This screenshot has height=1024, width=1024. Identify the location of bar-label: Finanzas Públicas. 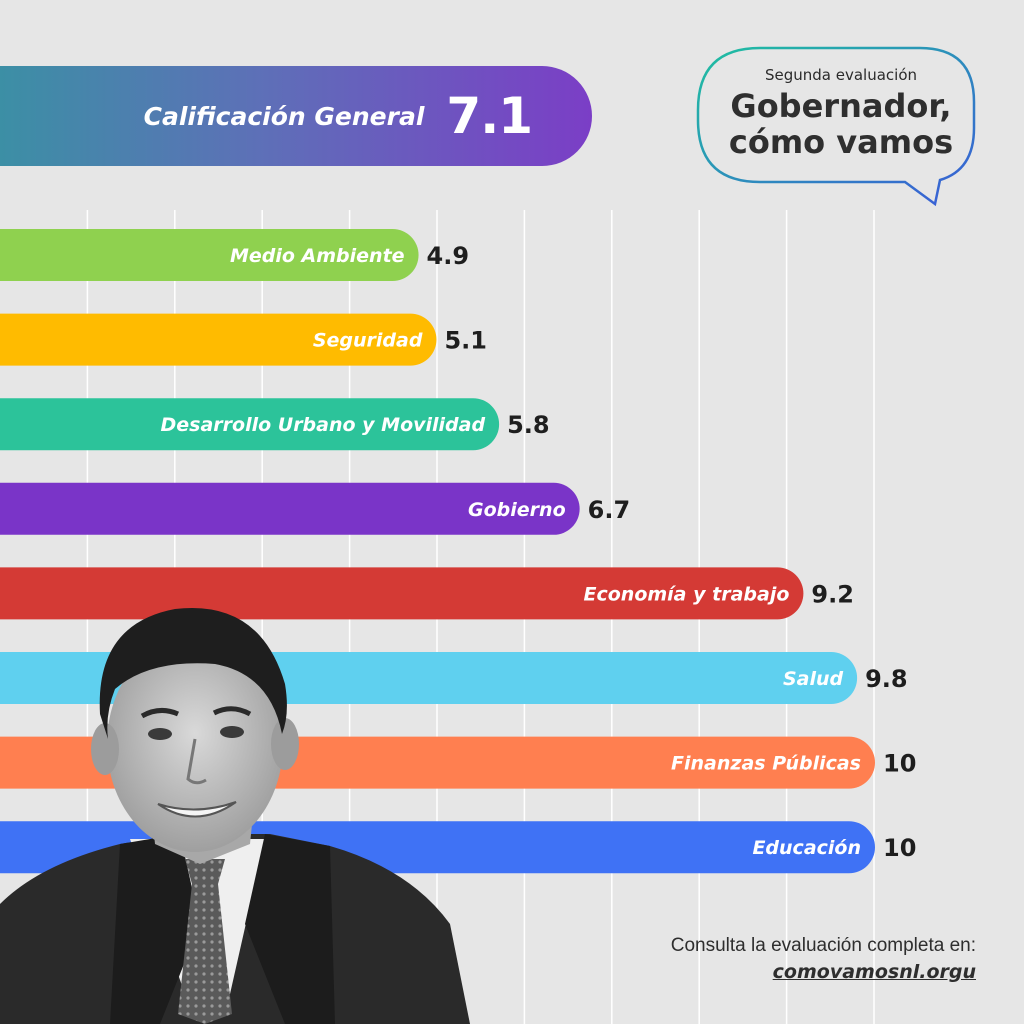
(766, 764).